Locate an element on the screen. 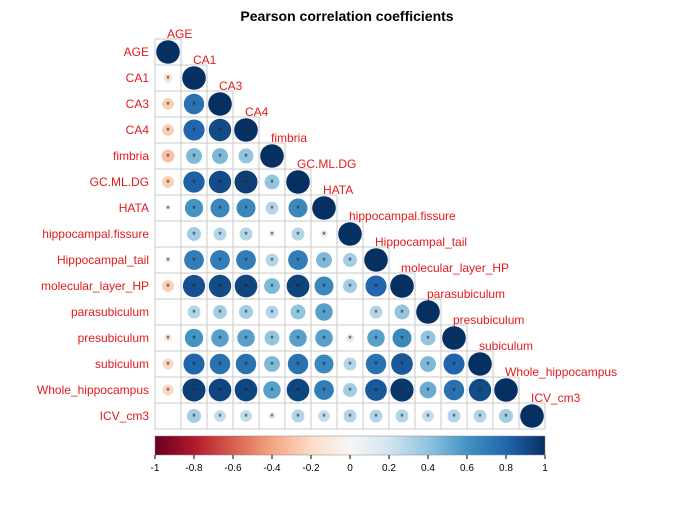 This screenshot has height=527, width=696. row-label: parasubiculum is located at coordinates (110, 312).